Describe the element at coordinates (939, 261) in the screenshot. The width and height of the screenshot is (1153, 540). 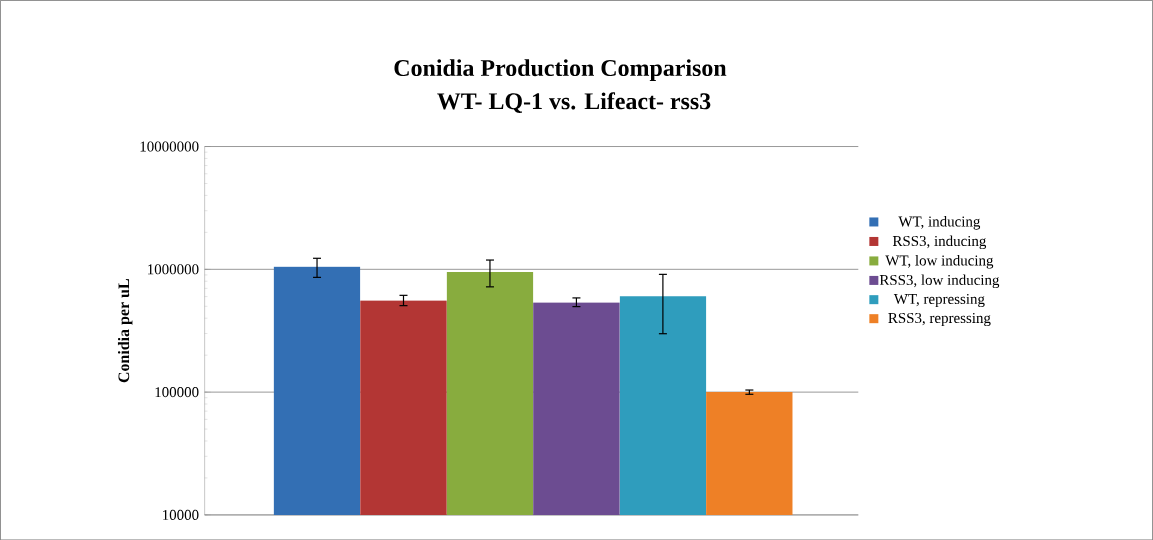
I see `legend-label: WT, low inducing` at that location.